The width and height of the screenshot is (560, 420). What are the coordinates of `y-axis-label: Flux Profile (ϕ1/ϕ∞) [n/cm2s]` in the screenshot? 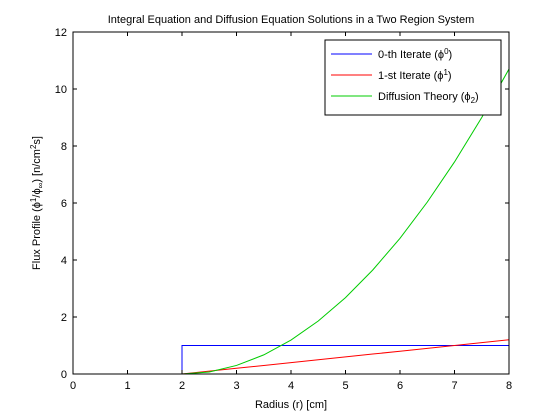 It's located at (37, 203).